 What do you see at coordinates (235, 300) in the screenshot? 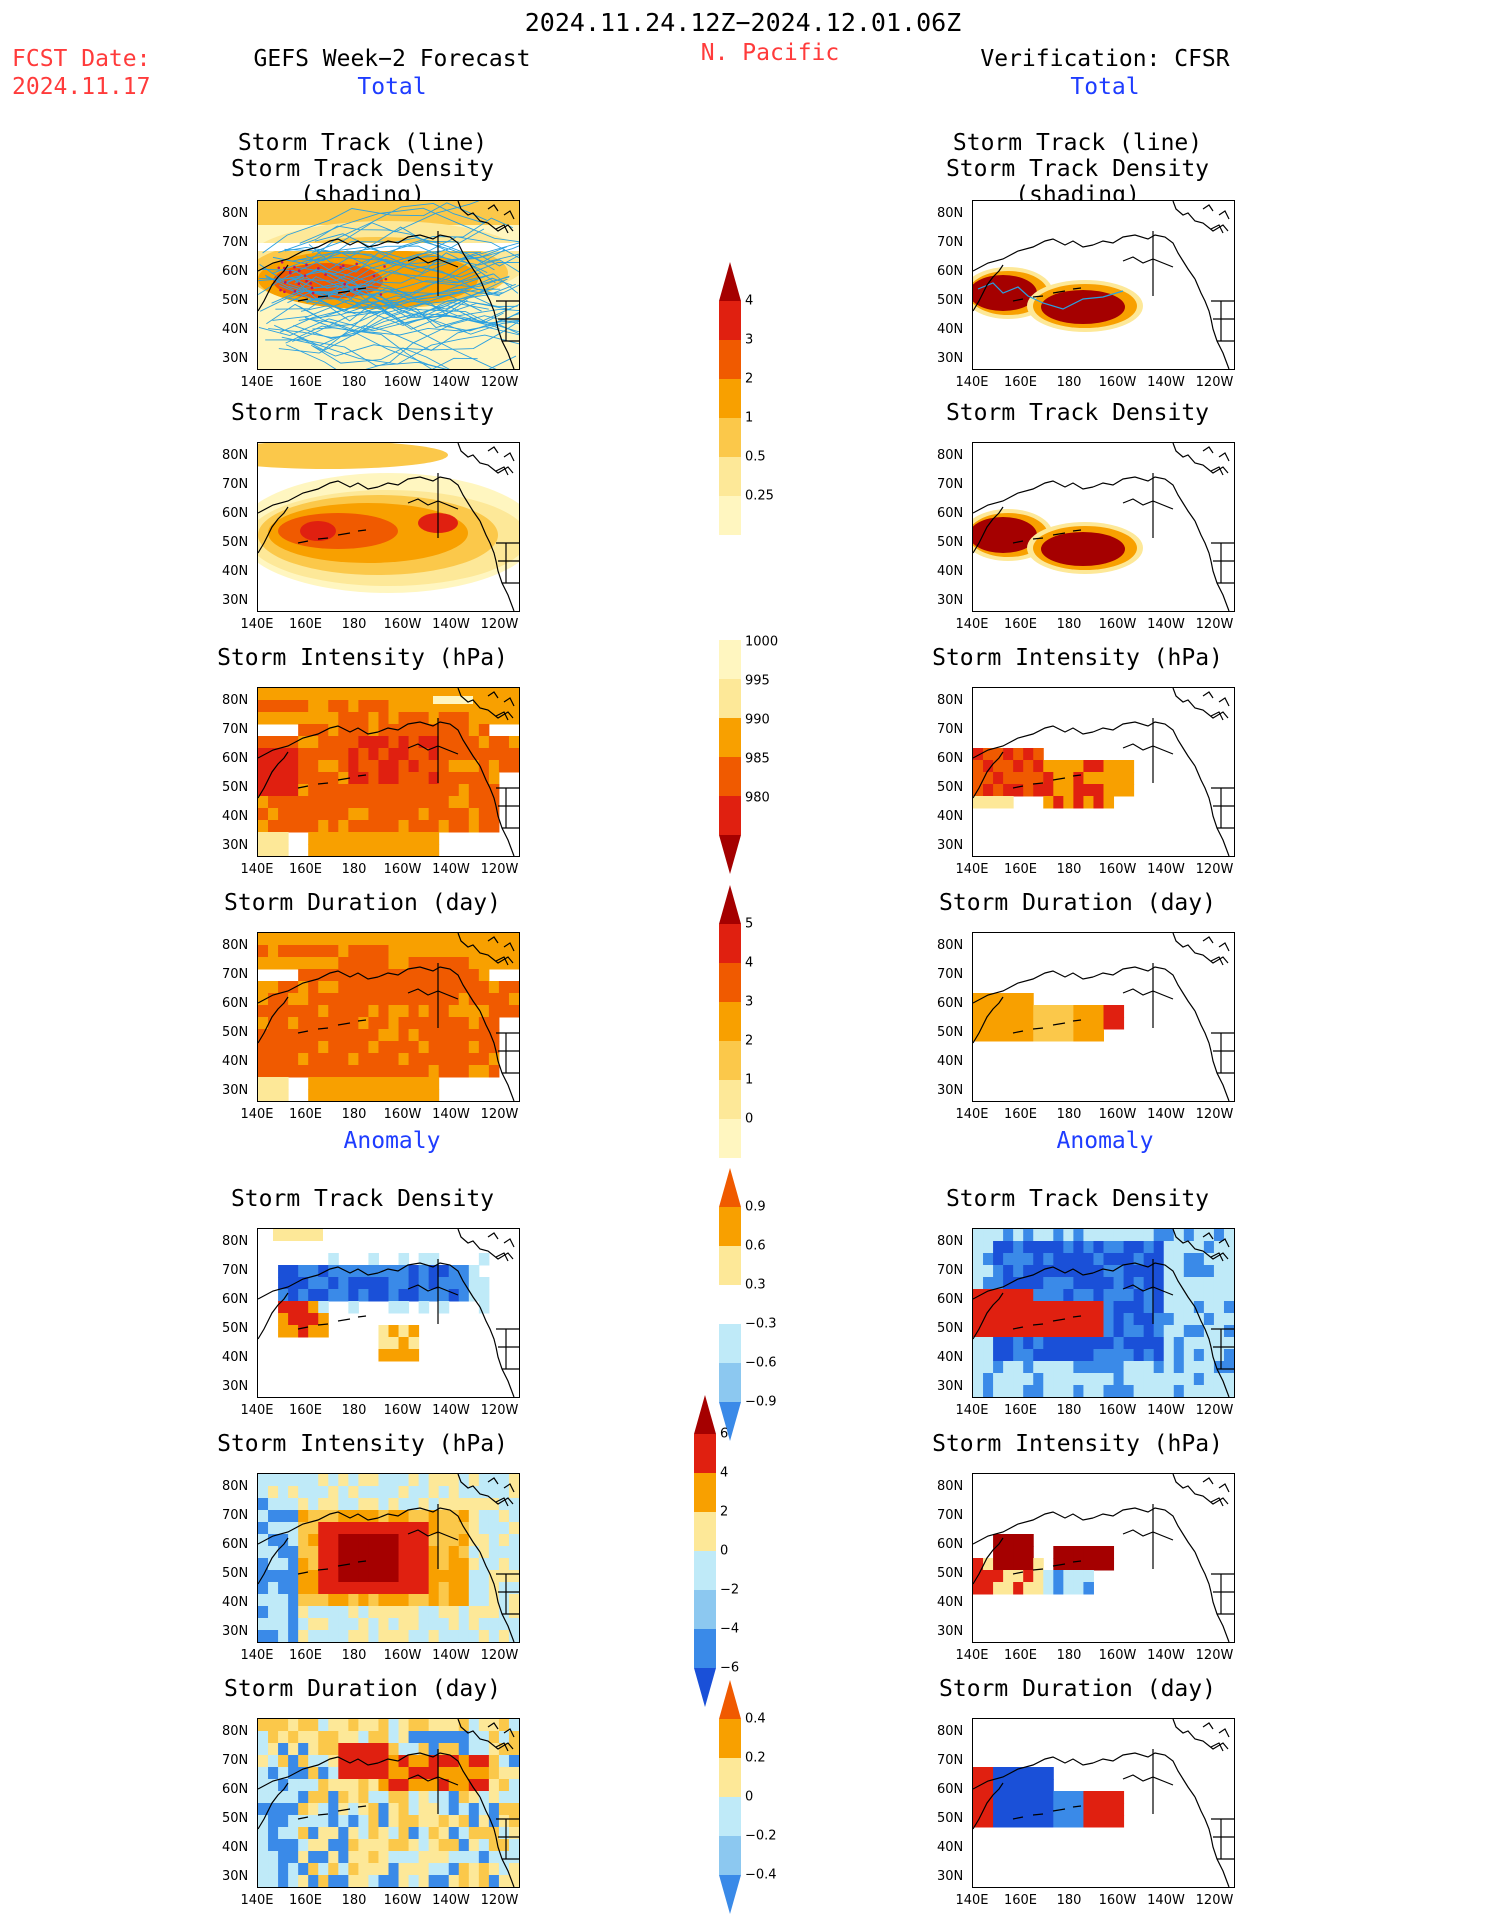
I see `lat-tick-label: 50N` at bounding box center [235, 300].